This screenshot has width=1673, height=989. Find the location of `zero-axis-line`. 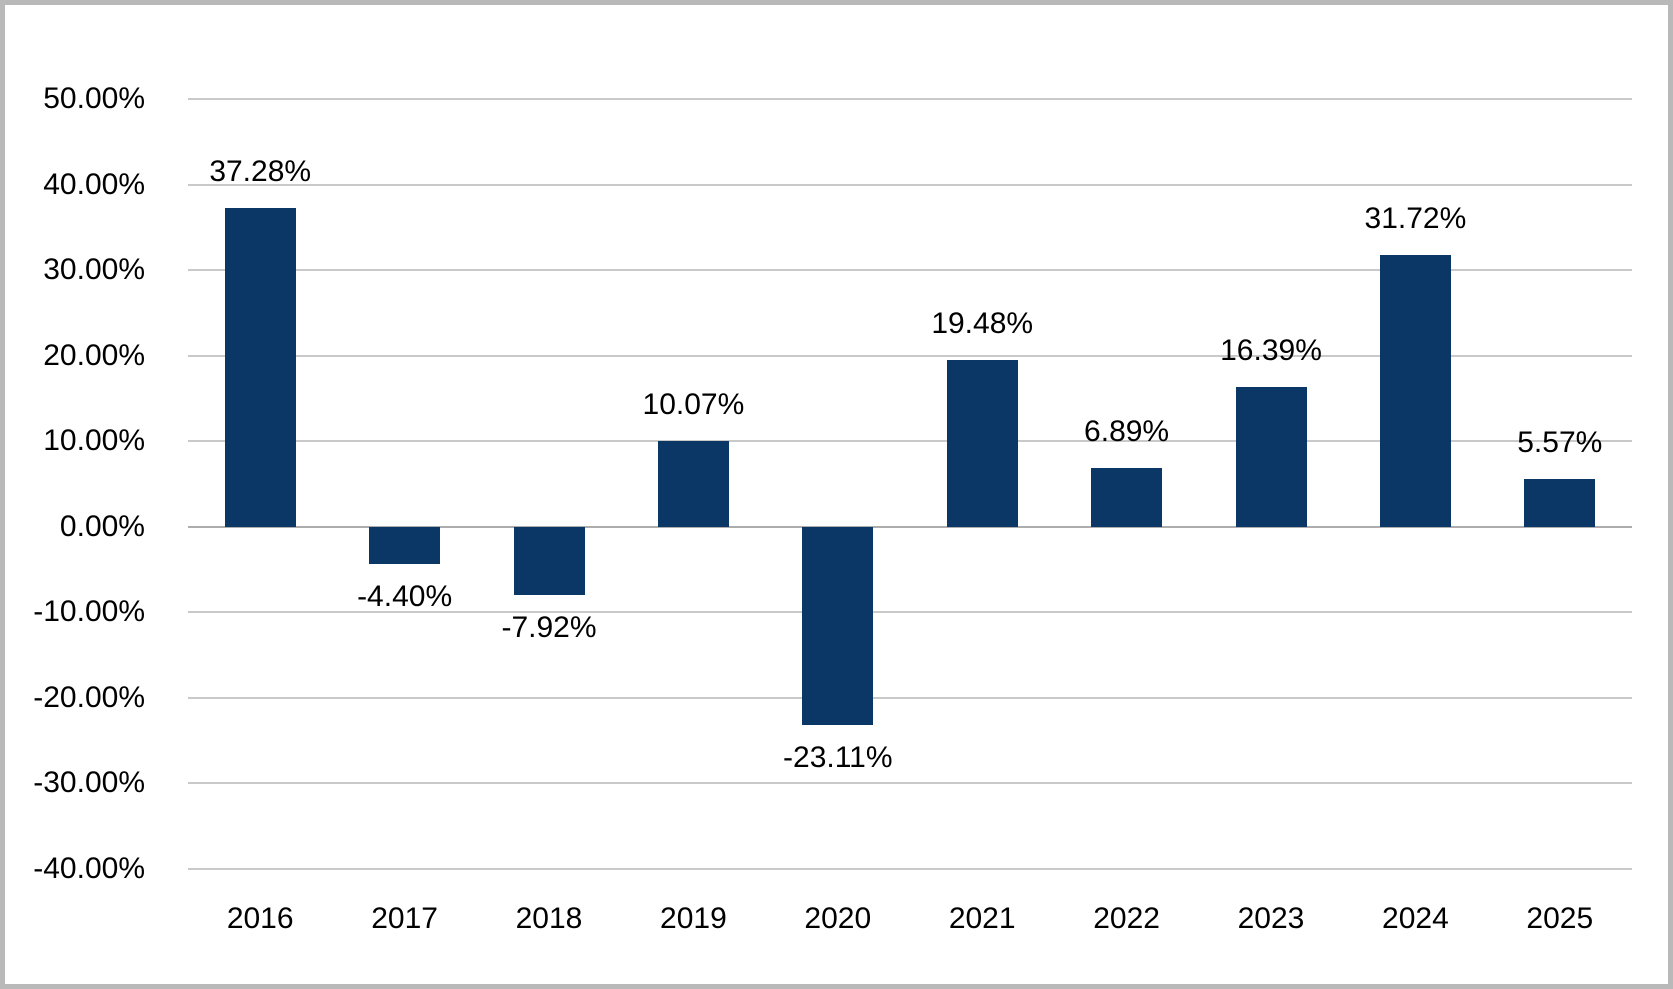

zero-axis-line is located at coordinates (910, 526).